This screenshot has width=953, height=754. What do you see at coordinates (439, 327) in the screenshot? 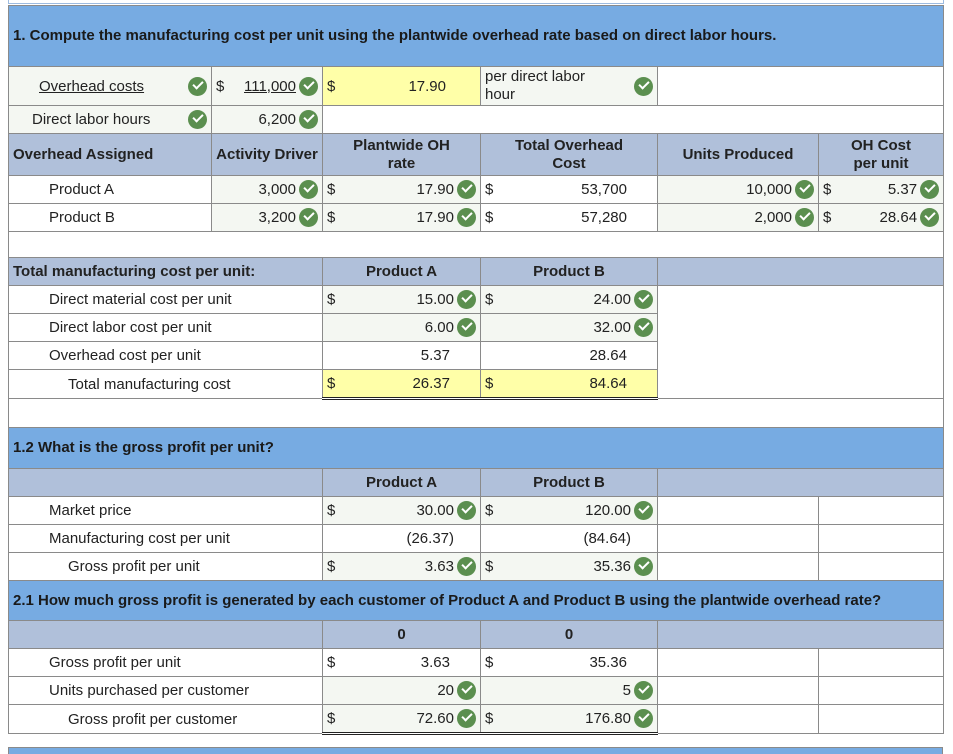
I see `product-a-value: 6.00` at bounding box center [439, 327].